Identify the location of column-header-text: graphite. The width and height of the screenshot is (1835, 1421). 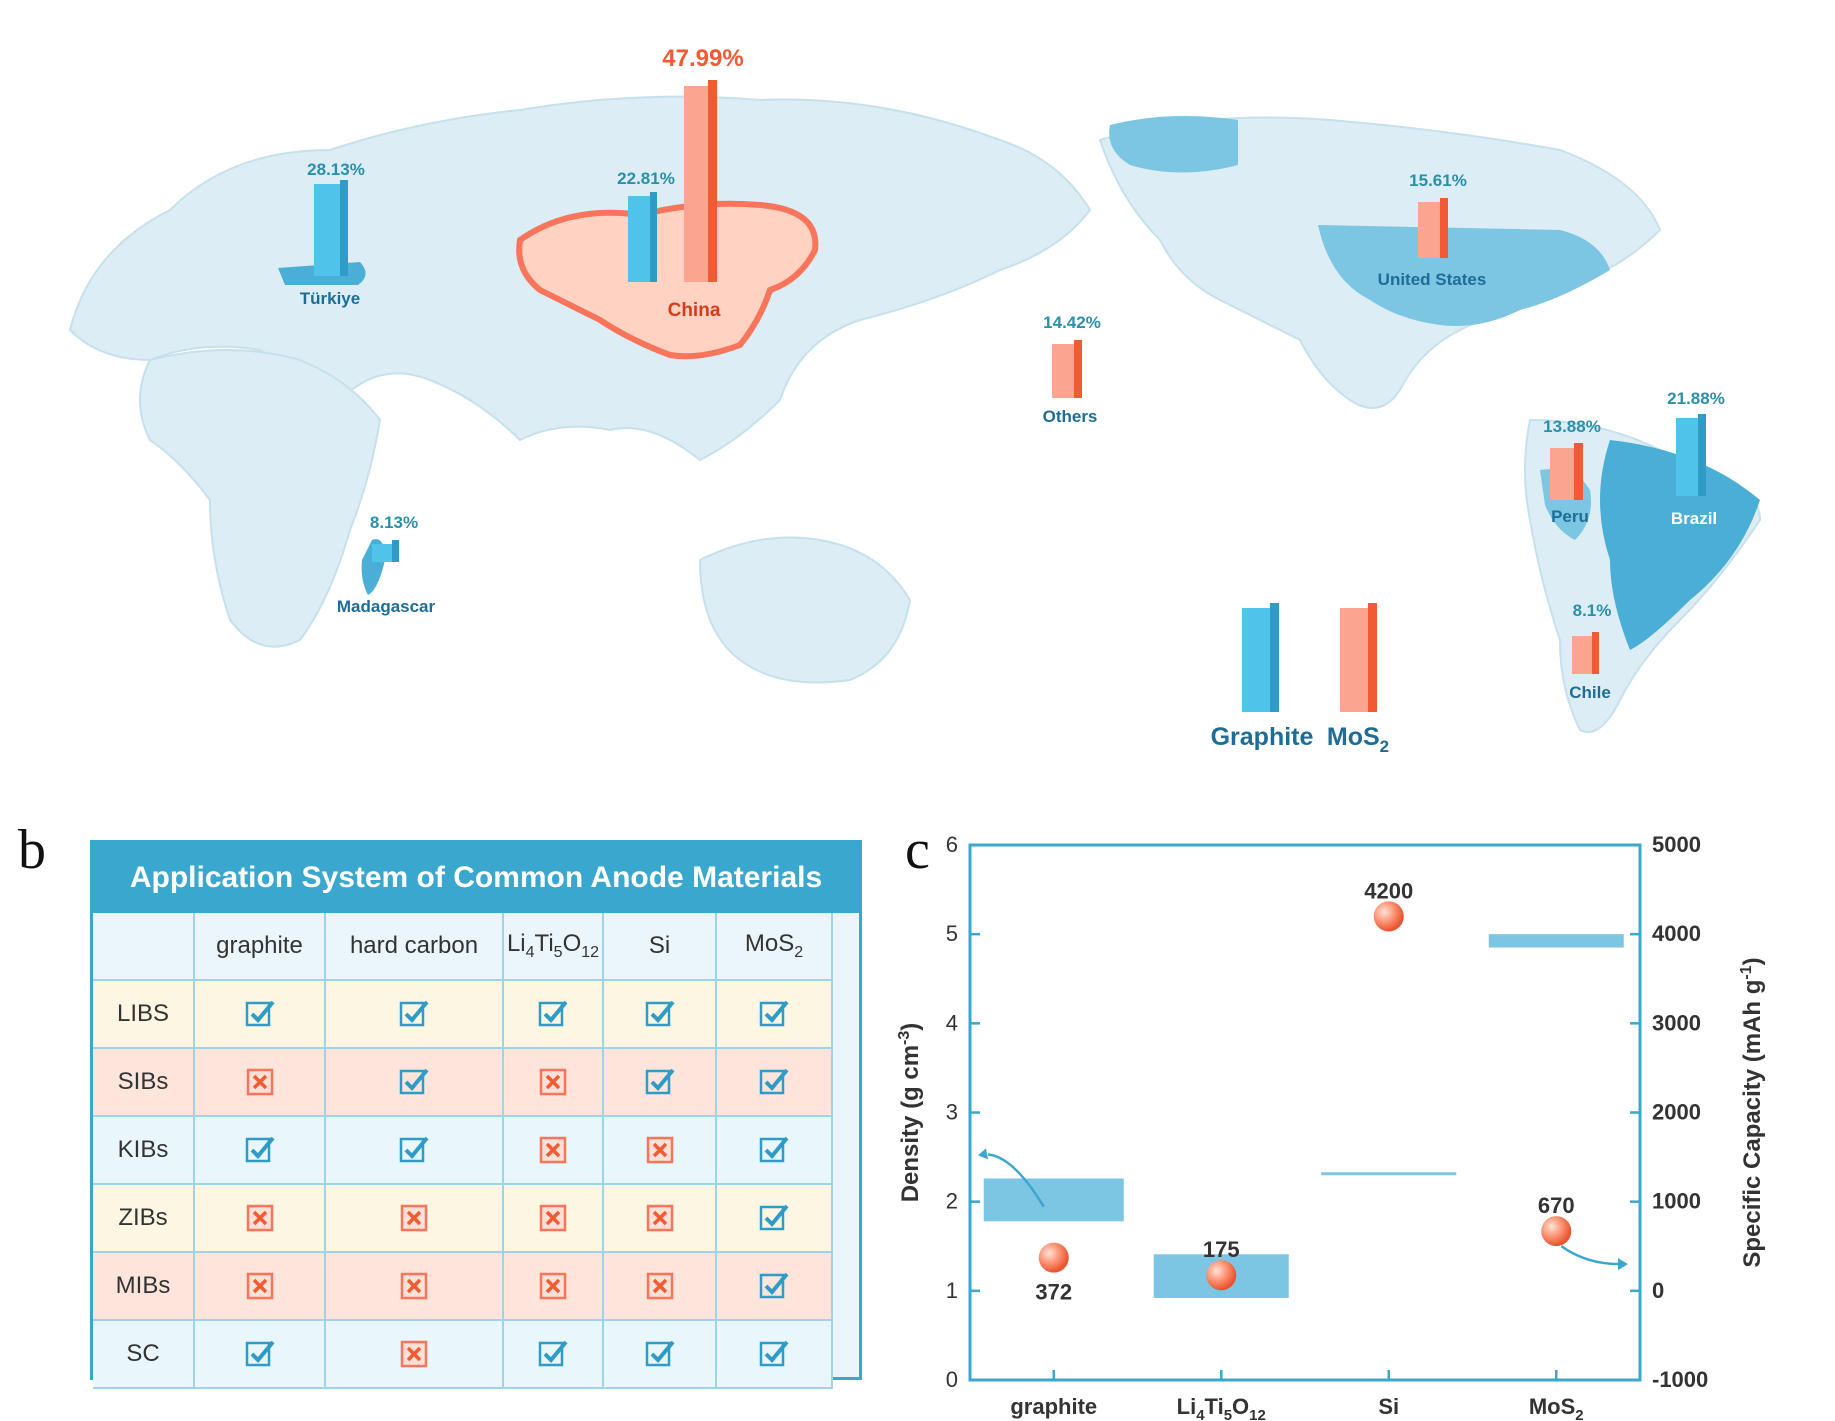
(259, 945).